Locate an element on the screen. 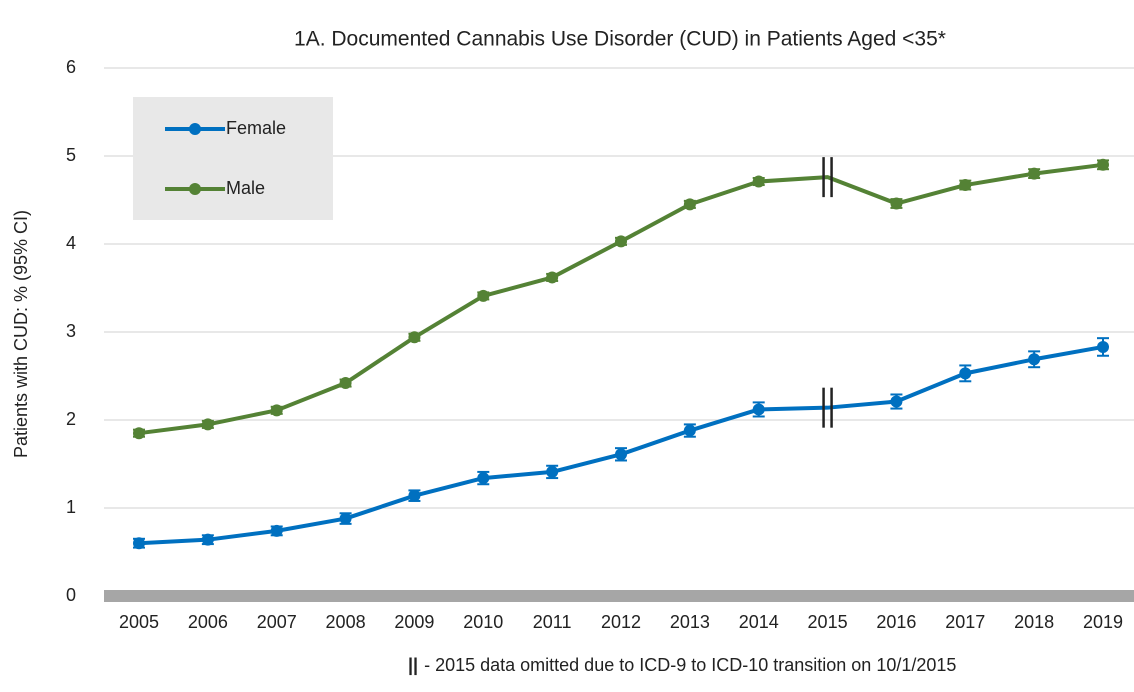 The height and width of the screenshot is (692, 1134). y-tick-label: 2 is located at coordinates (71, 419).